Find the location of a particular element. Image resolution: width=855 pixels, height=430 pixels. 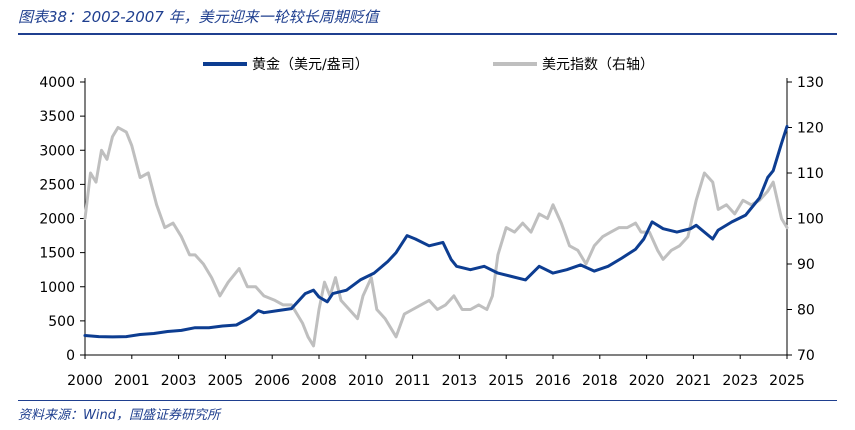

right-tick-label: 110 is located at coordinates (810, 174).